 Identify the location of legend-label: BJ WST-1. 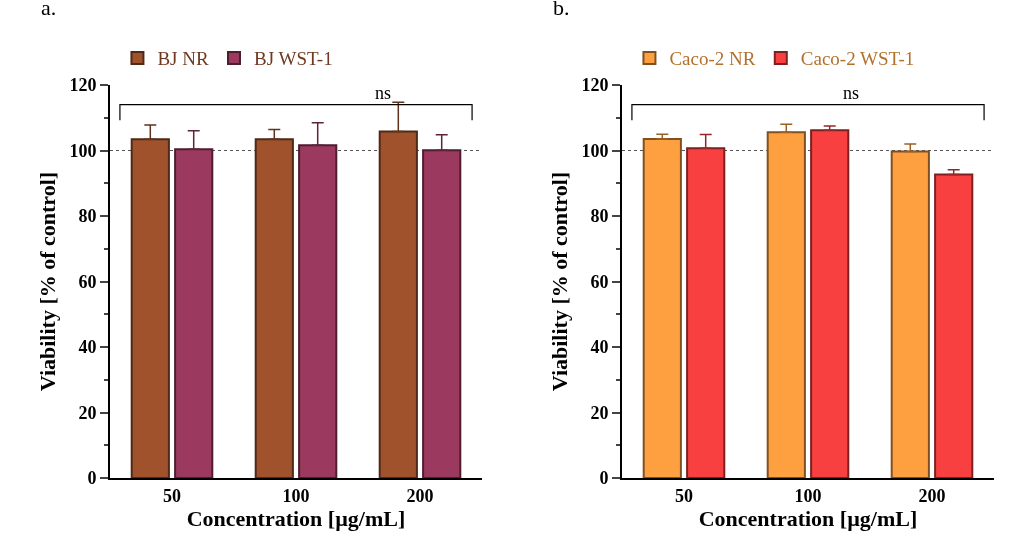
(293, 59).